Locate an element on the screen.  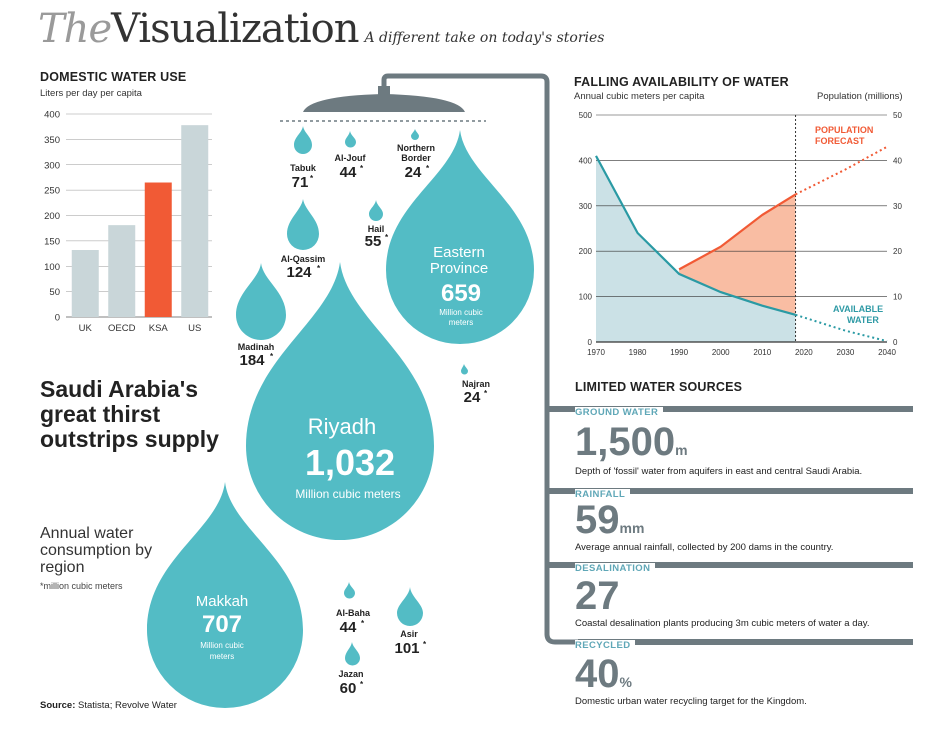
avail-x-tick-label: 1970 is located at coordinates (596, 352).